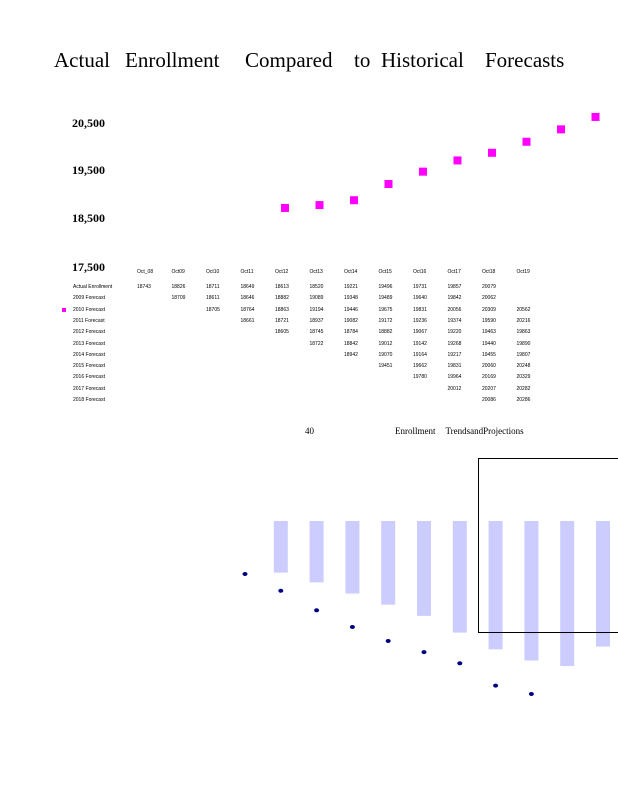 The height and width of the screenshot is (800, 618). I want to click on table-header-cell: Oct14, so click(351, 272).